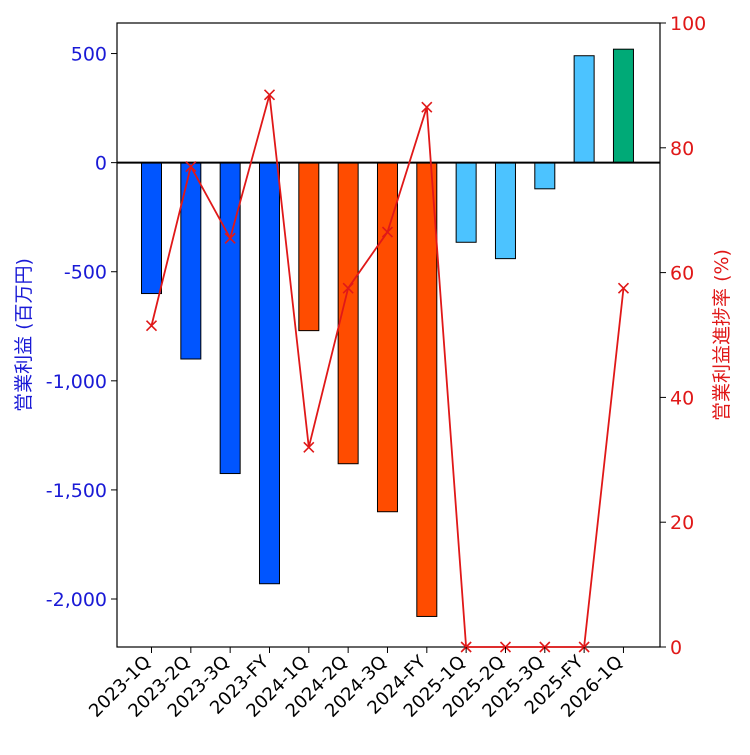 This screenshot has height=755, width=750. Describe the element at coordinates (309, 447) in the screenshot. I see `progress-marker-2024-1Q` at that location.